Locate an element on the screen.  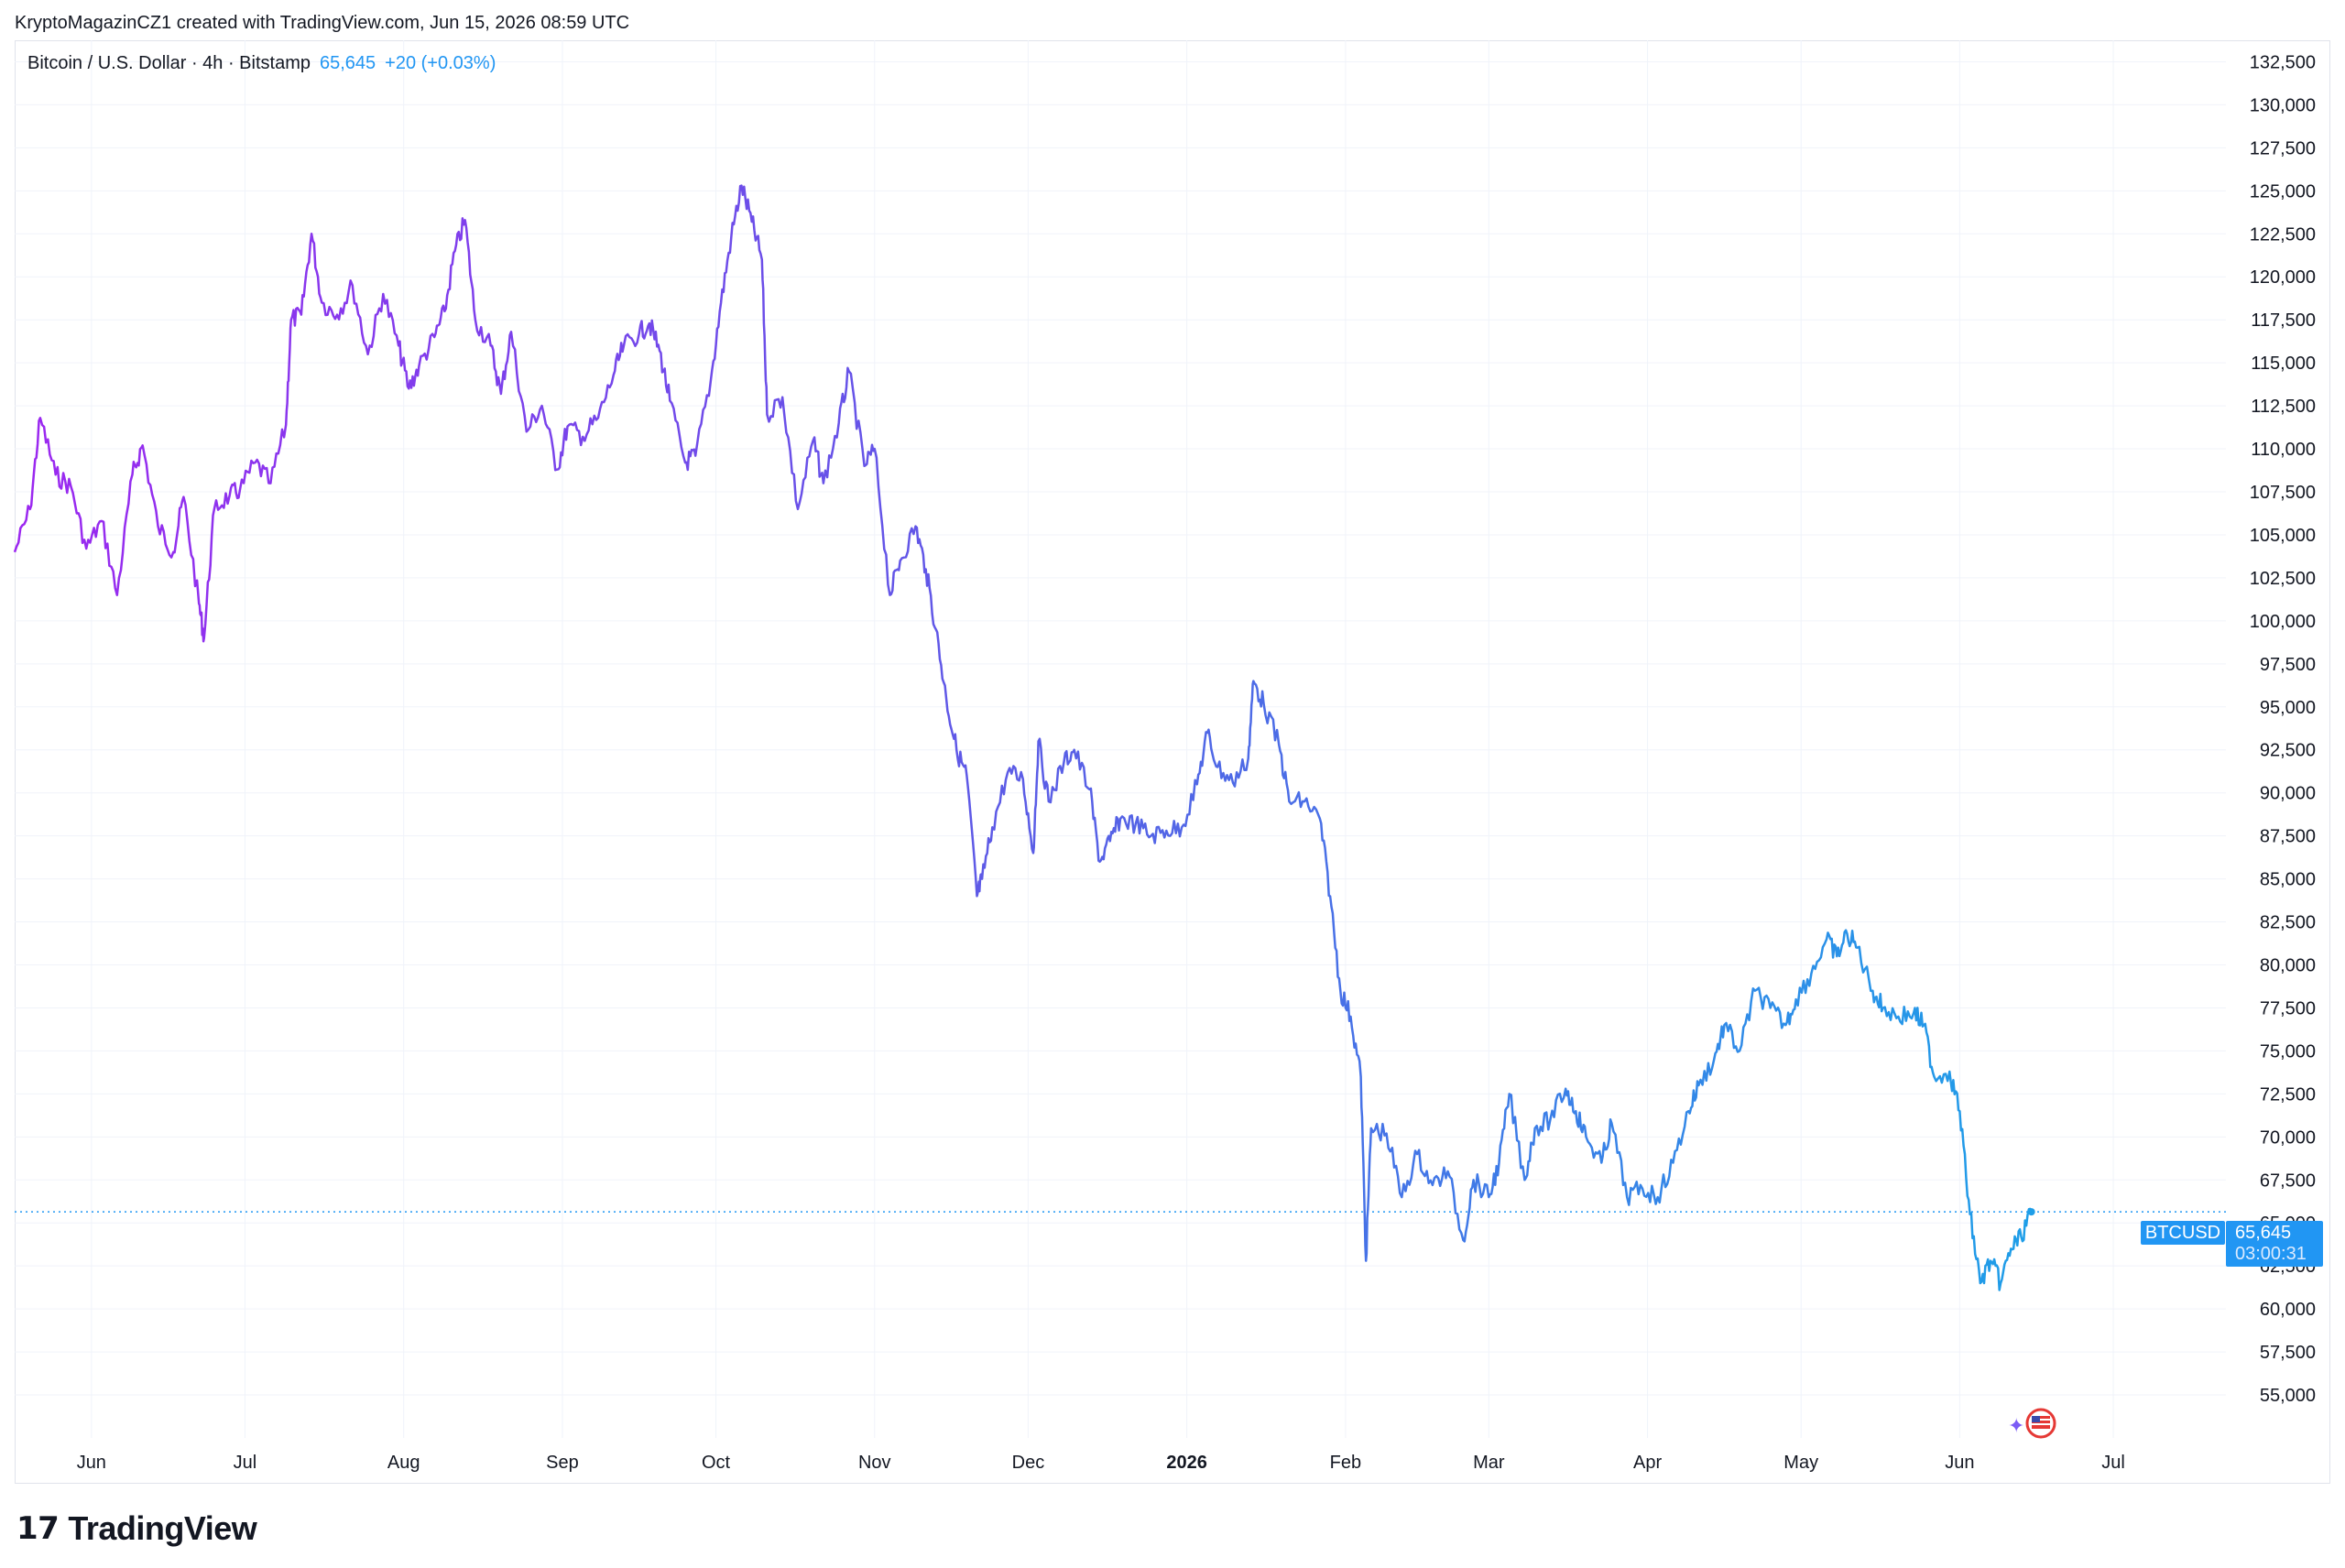
y-tick-label: 67,500 is located at coordinates (2288, 1181).